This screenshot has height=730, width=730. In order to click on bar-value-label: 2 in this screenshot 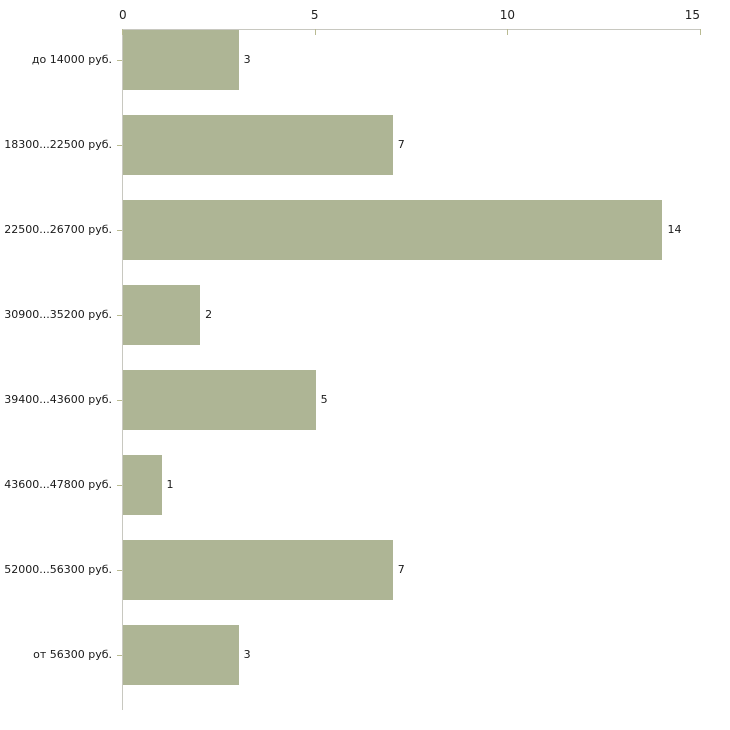, I will do `click(209, 314)`.